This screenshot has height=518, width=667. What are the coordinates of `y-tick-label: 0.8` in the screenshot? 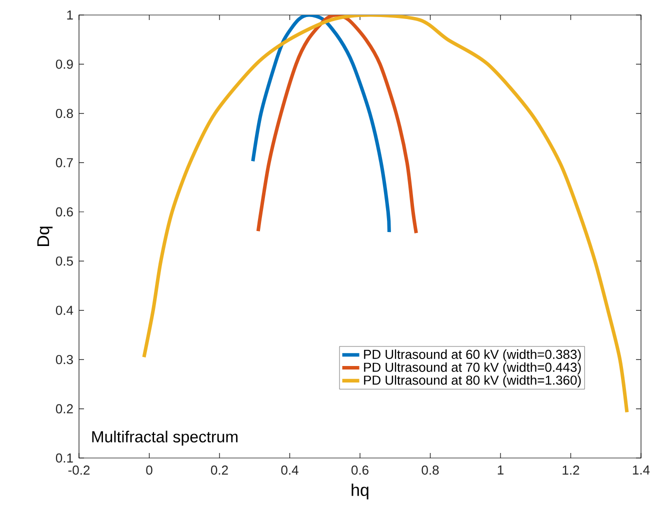 It's located at (64, 113).